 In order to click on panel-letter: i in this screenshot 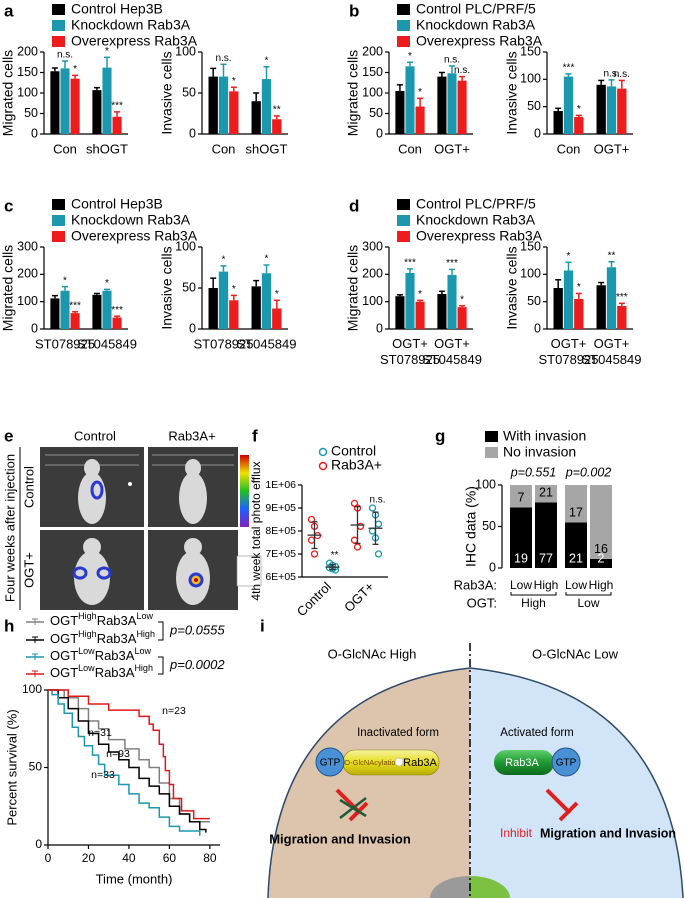, I will do `click(262, 625)`.